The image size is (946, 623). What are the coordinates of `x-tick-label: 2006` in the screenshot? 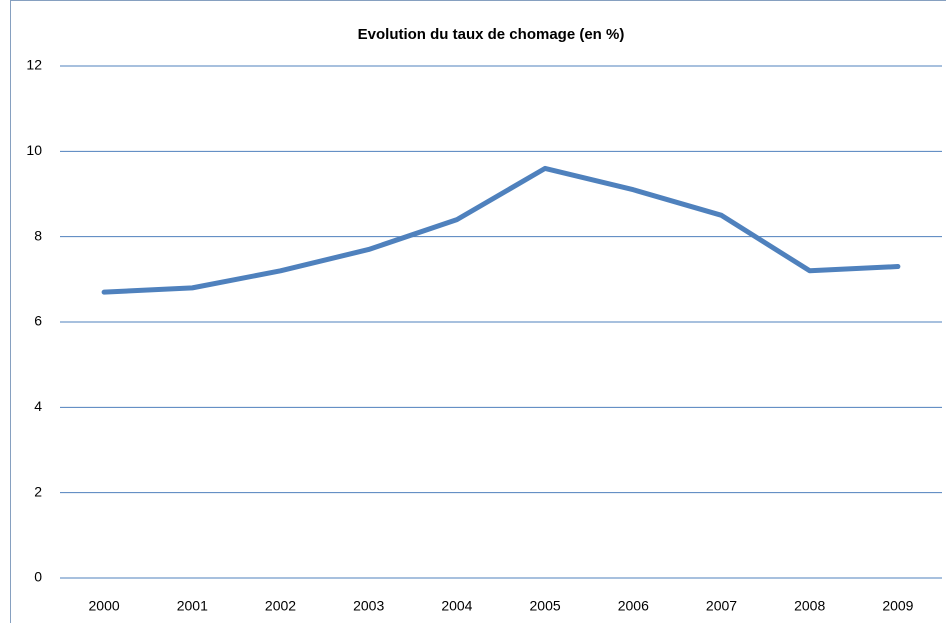 It's located at (633, 606).